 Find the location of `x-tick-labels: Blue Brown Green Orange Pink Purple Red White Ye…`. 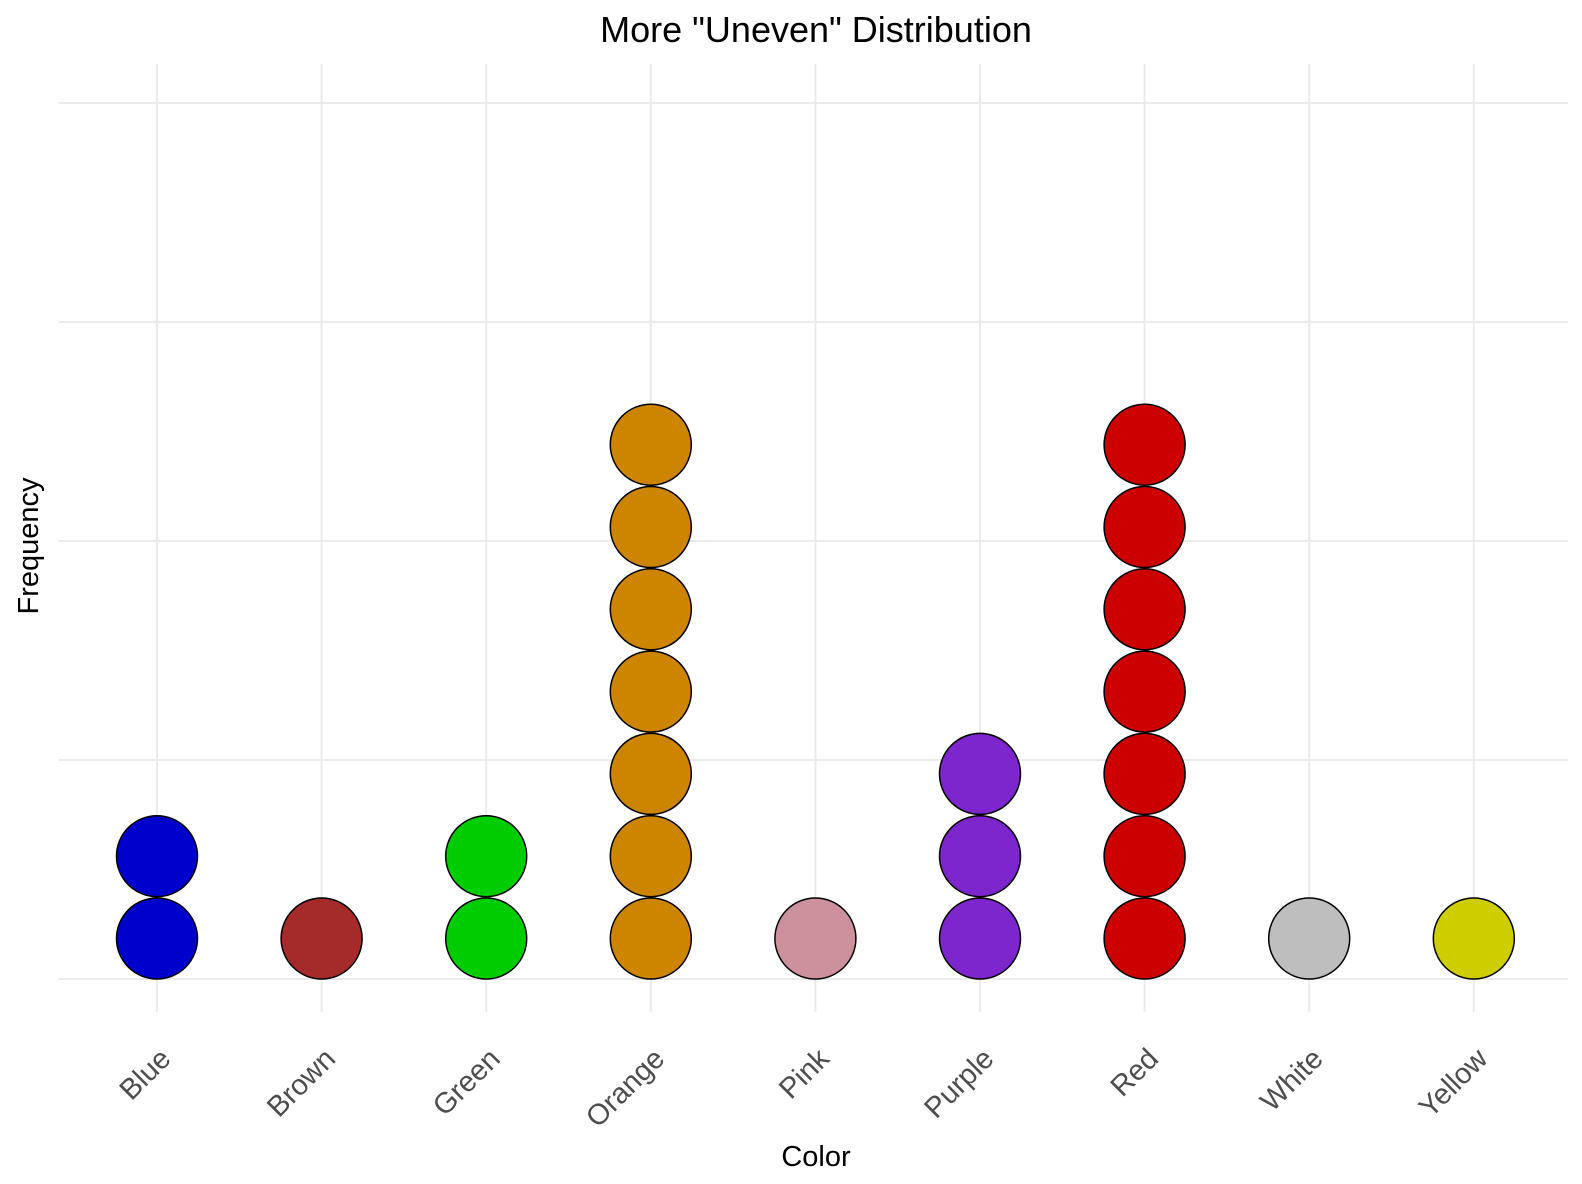

x-tick-labels: Blue Brown Green Orange Pink Purple Red White Ye… is located at coordinates (804, 1088).